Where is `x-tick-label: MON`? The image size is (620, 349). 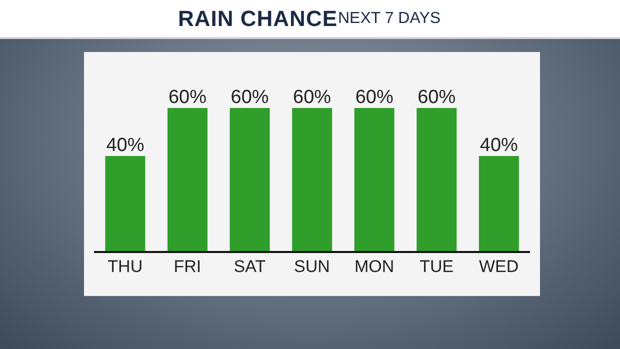
x-tick-label: MON is located at coordinates (374, 266).